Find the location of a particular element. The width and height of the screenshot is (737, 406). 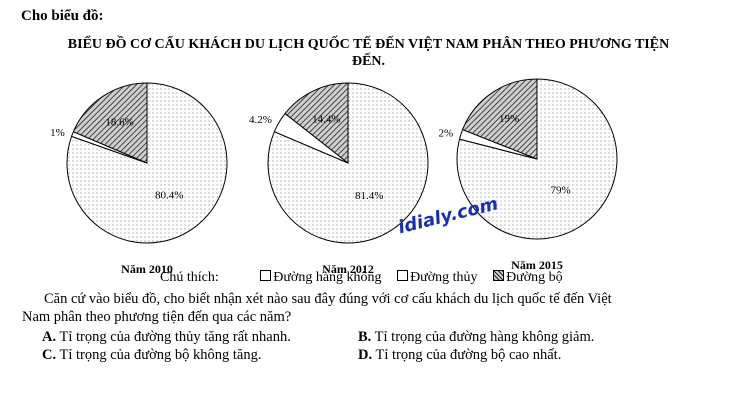

legend-item-road: Đường bộ is located at coordinates (528, 277).